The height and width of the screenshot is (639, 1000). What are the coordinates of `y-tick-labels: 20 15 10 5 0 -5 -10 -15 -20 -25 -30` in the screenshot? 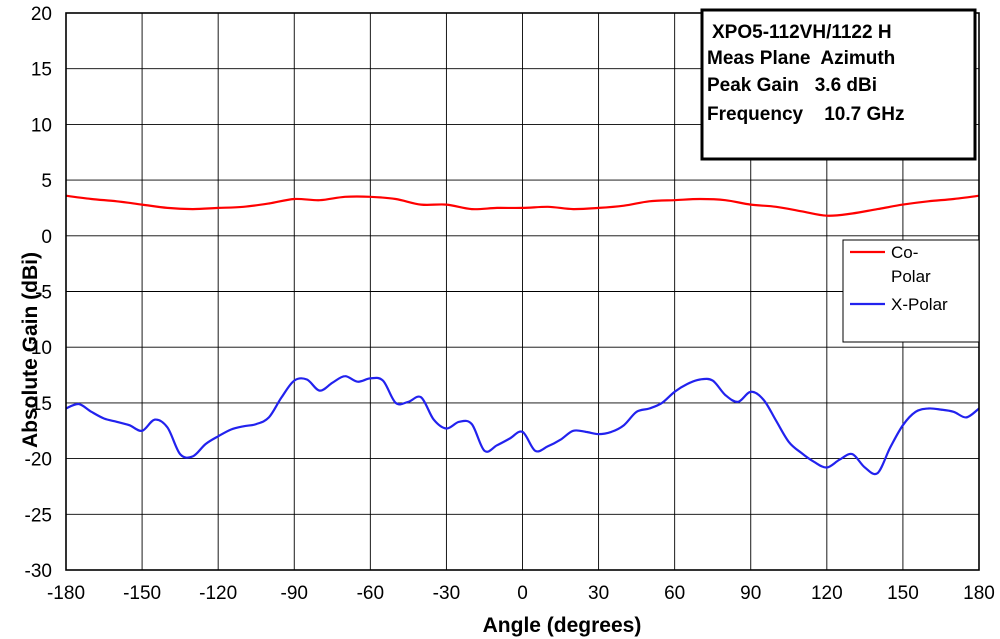 It's located at (38, 293).